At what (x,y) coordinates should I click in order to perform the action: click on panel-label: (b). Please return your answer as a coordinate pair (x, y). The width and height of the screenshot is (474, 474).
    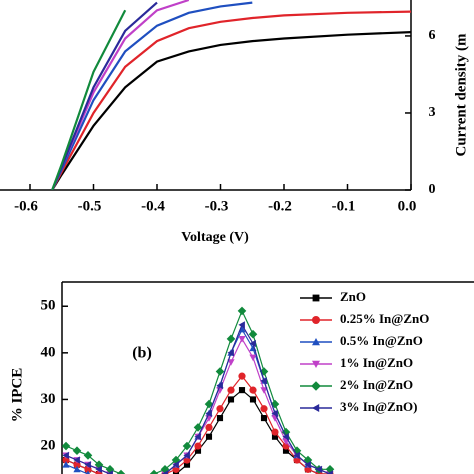
    Looking at the image, I should click on (142, 353).